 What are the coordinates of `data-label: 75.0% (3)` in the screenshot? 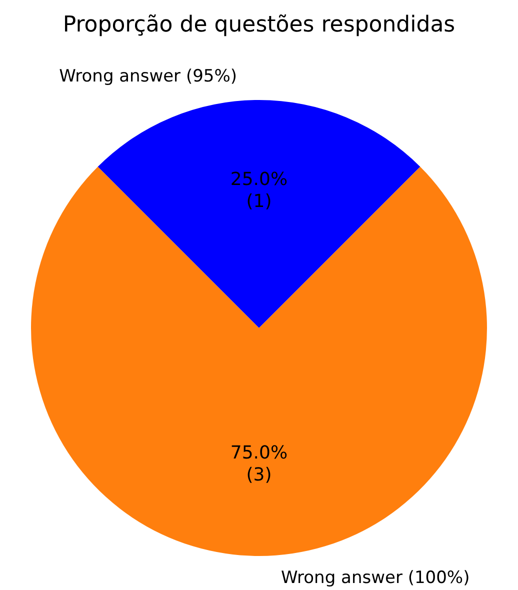 It's located at (259, 464).